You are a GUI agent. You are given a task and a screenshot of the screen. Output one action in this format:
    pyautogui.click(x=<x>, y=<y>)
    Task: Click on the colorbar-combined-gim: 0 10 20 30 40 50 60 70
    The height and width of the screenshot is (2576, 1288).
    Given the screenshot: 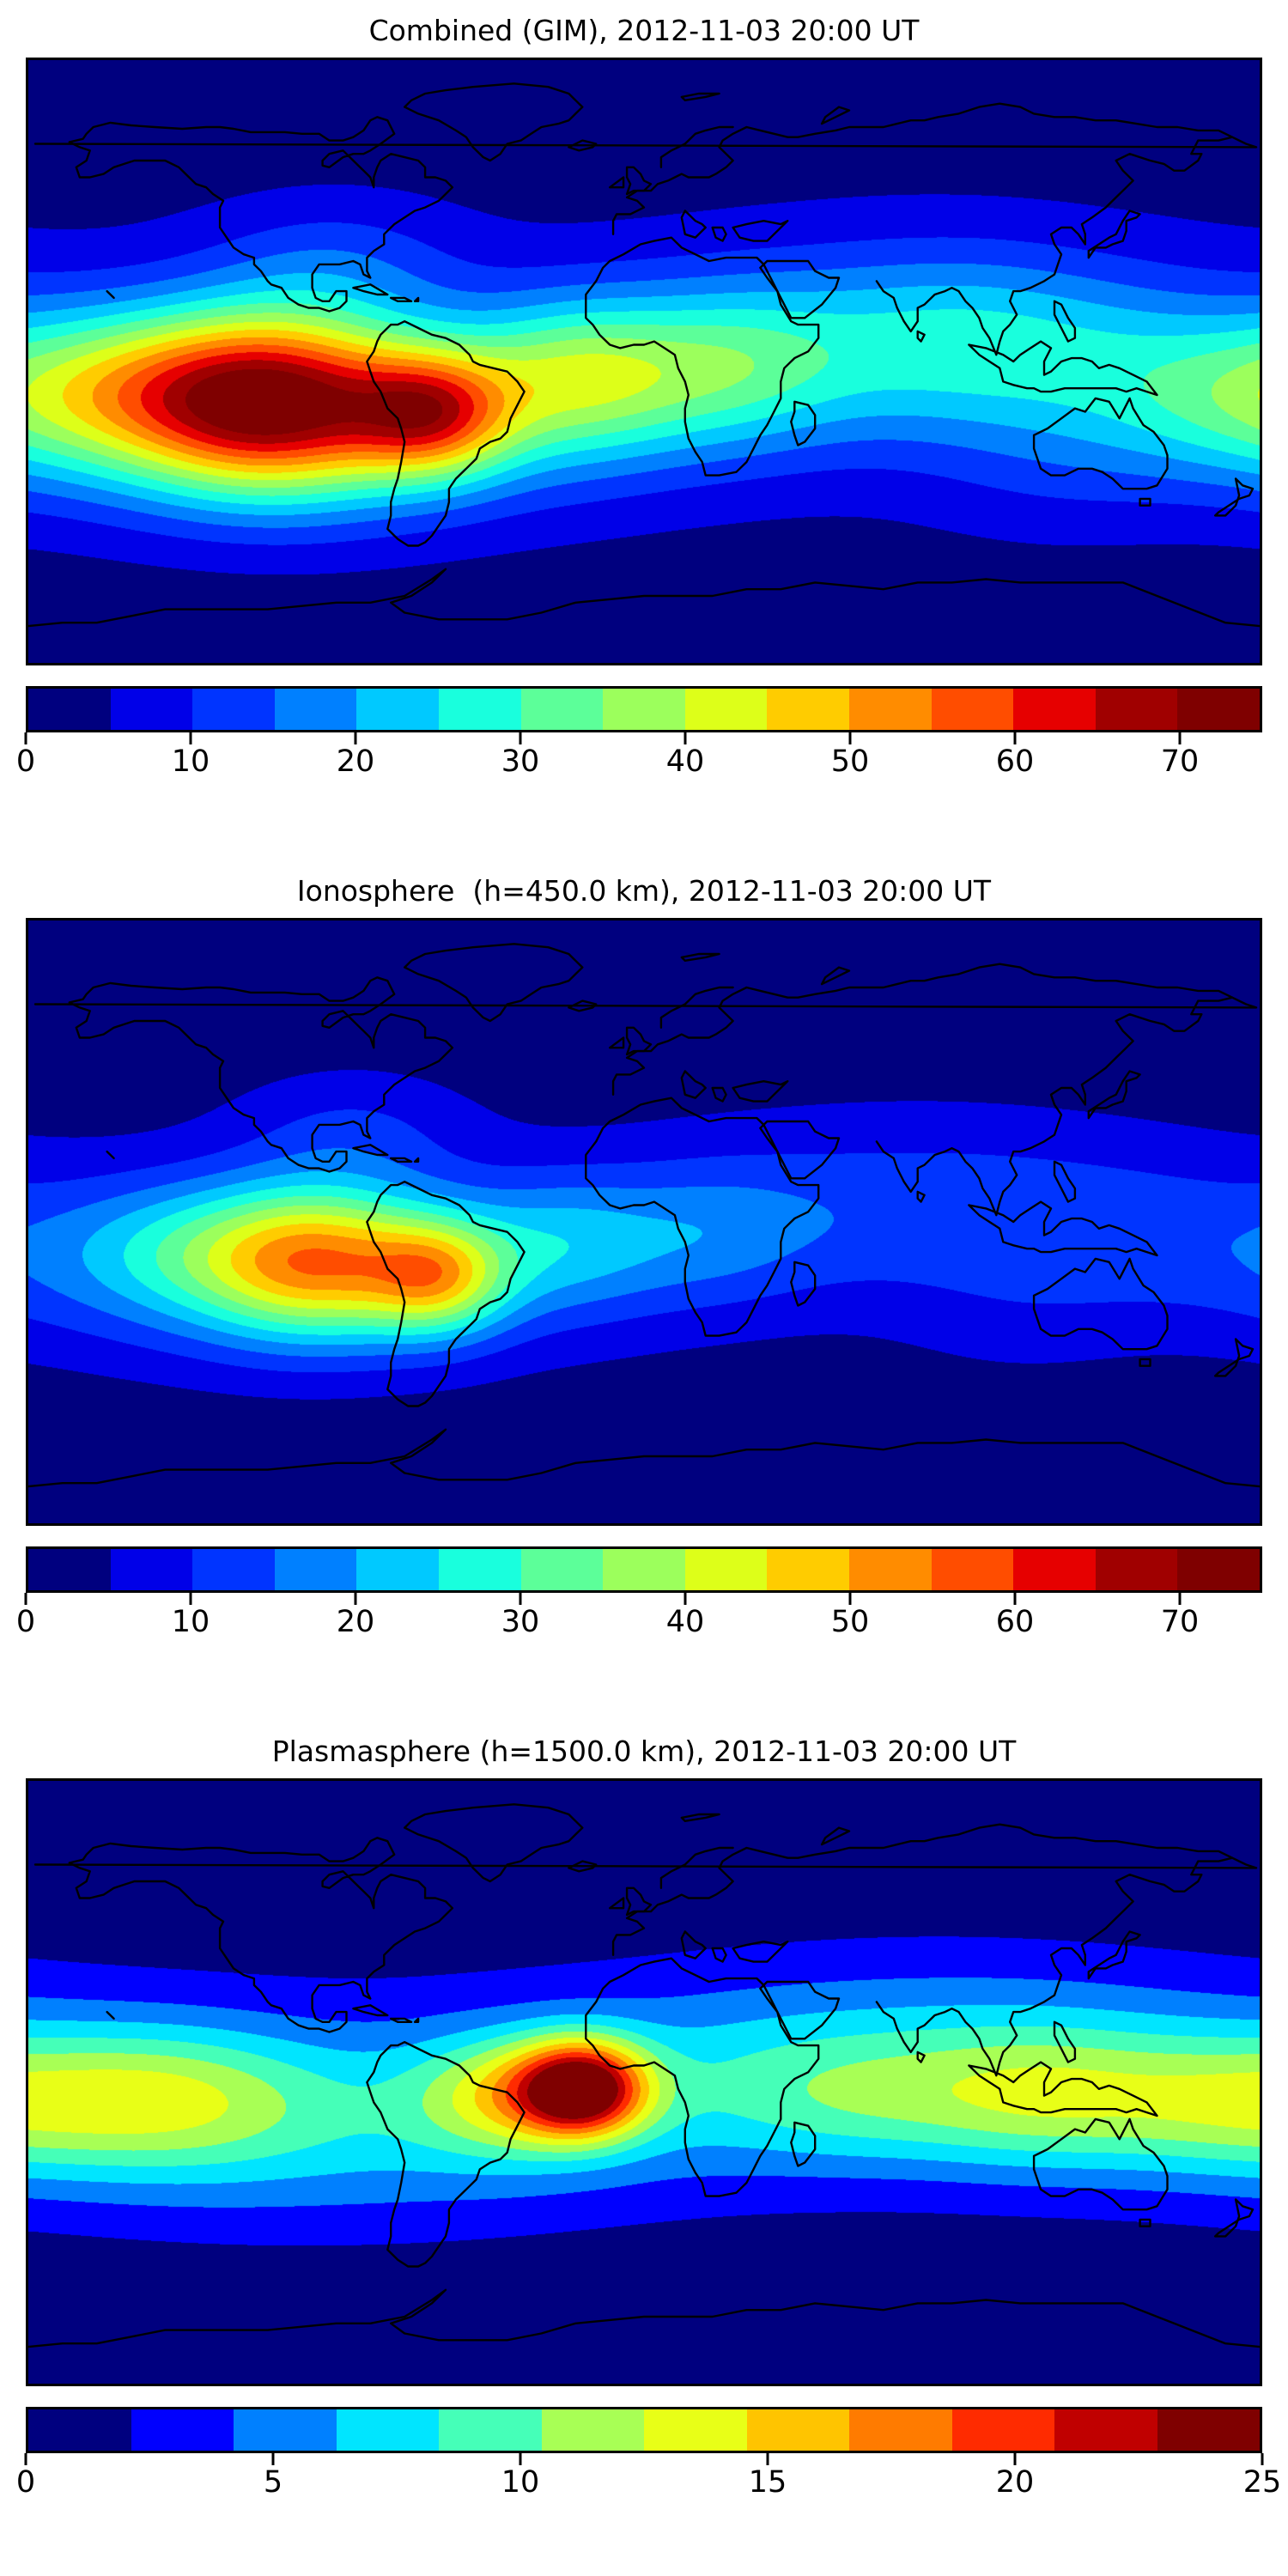 What is the action you would take?
    pyautogui.click(x=639, y=735)
    